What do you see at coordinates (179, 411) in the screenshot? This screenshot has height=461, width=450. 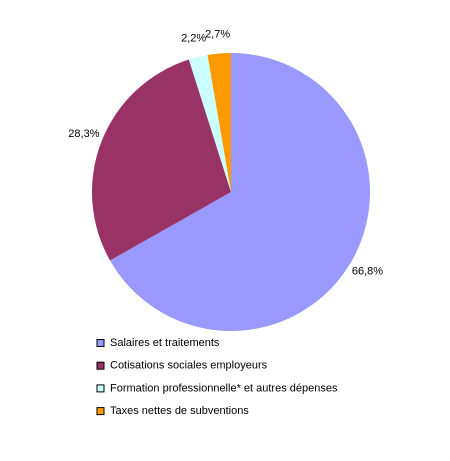 I see `legend-label: Taxes nettes de subventions` at bounding box center [179, 411].